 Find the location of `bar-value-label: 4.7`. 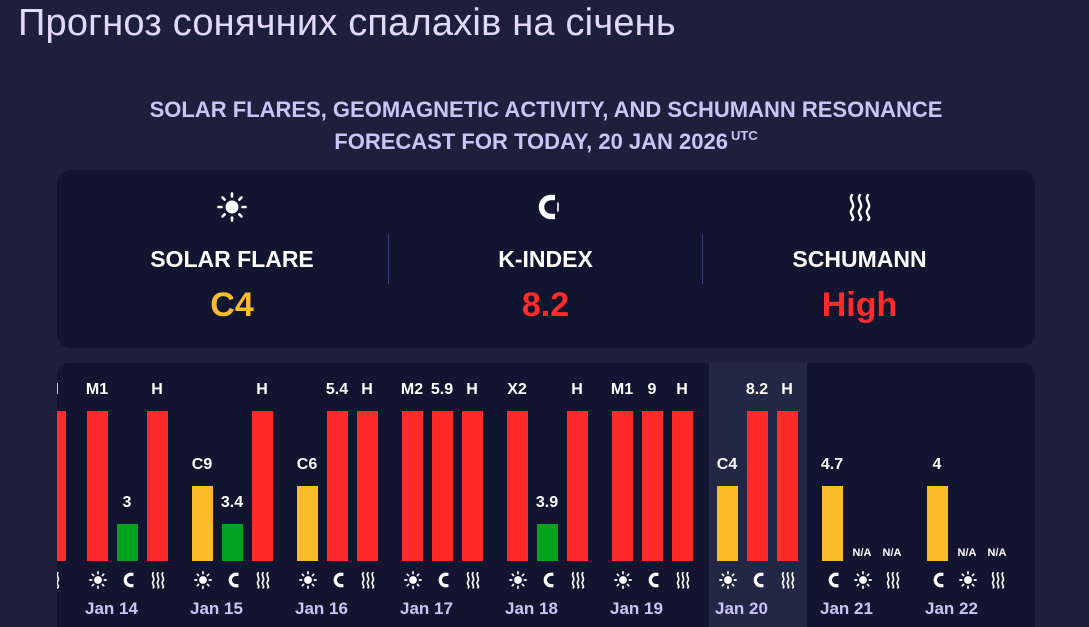

bar-value-label: 4.7 is located at coordinates (832, 464).